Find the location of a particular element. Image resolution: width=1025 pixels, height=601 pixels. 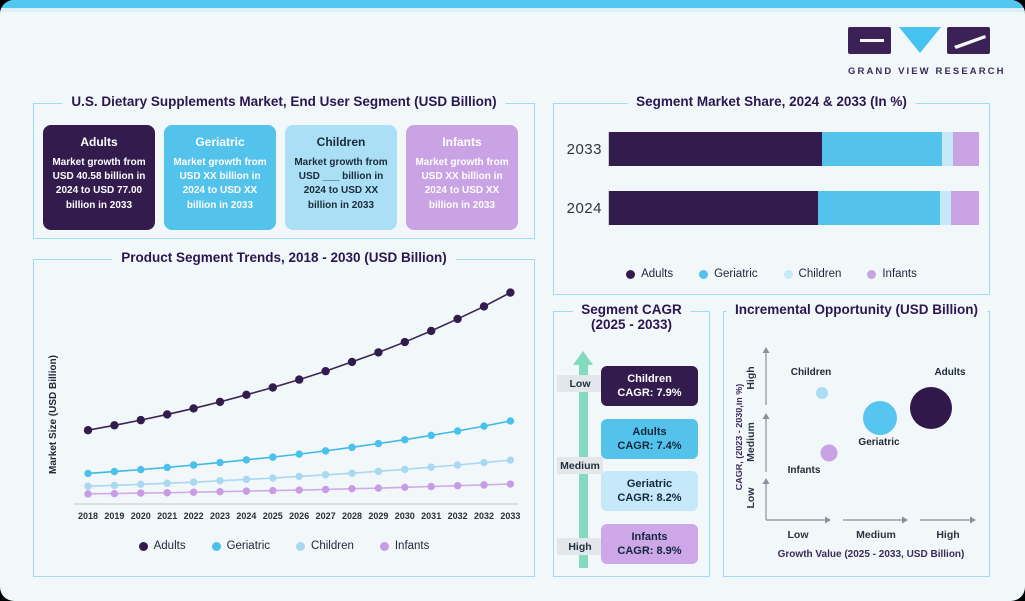

share-legend-item-infants: Infants is located at coordinates (892, 274).